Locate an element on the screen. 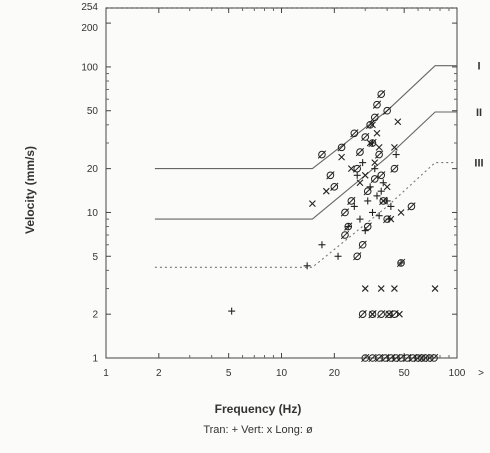  x-over-label: > is located at coordinates (481, 373).